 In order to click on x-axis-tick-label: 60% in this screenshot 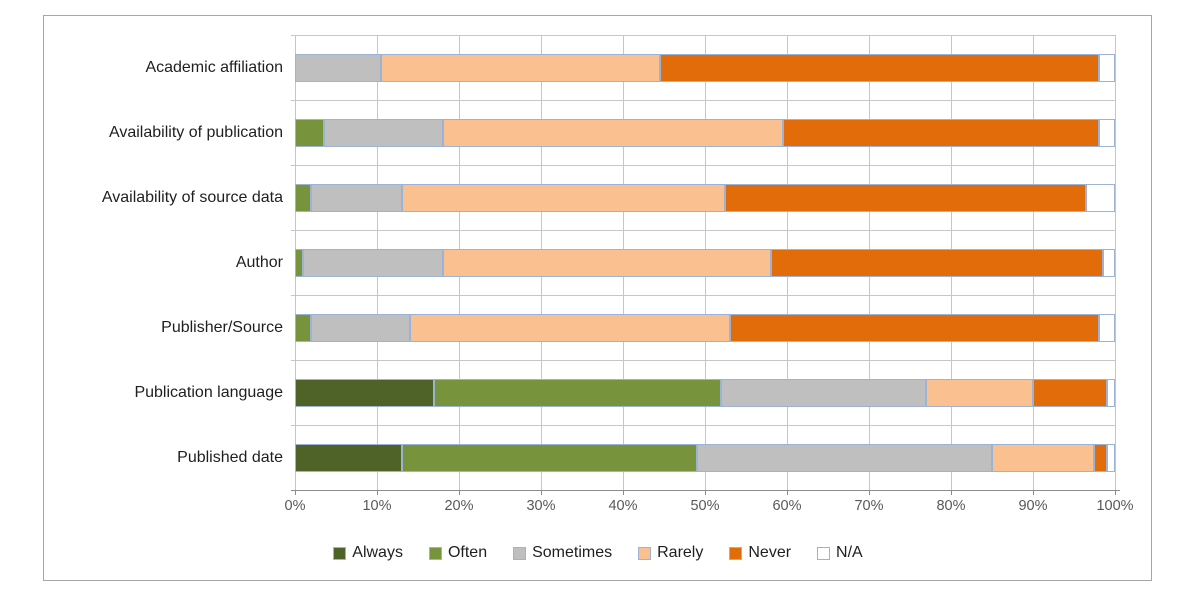, I will do `click(787, 506)`.